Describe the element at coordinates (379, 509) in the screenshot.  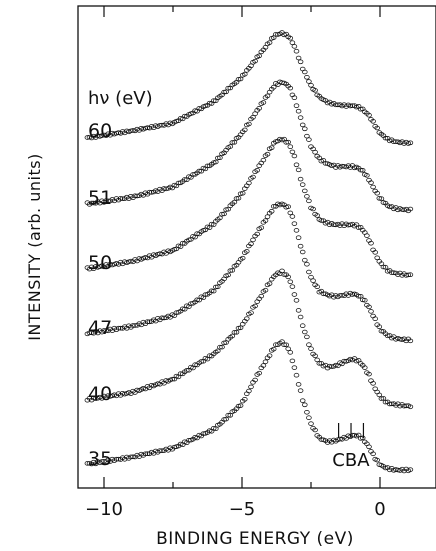
I see `x-tick-label: 0` at that location.